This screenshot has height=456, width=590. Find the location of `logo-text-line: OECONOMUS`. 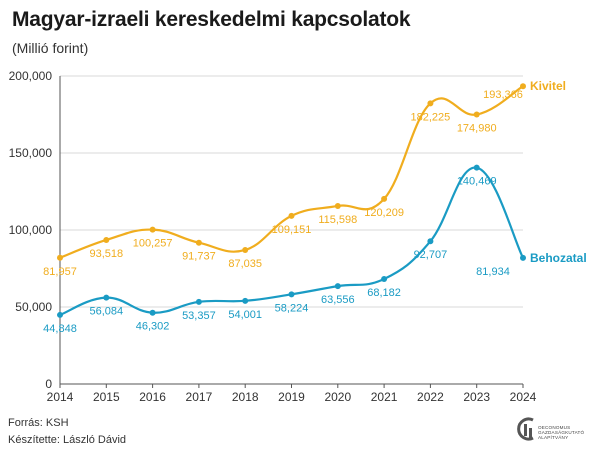

logo-text-line: OECONOMUS is located at coordinates (554, 427).